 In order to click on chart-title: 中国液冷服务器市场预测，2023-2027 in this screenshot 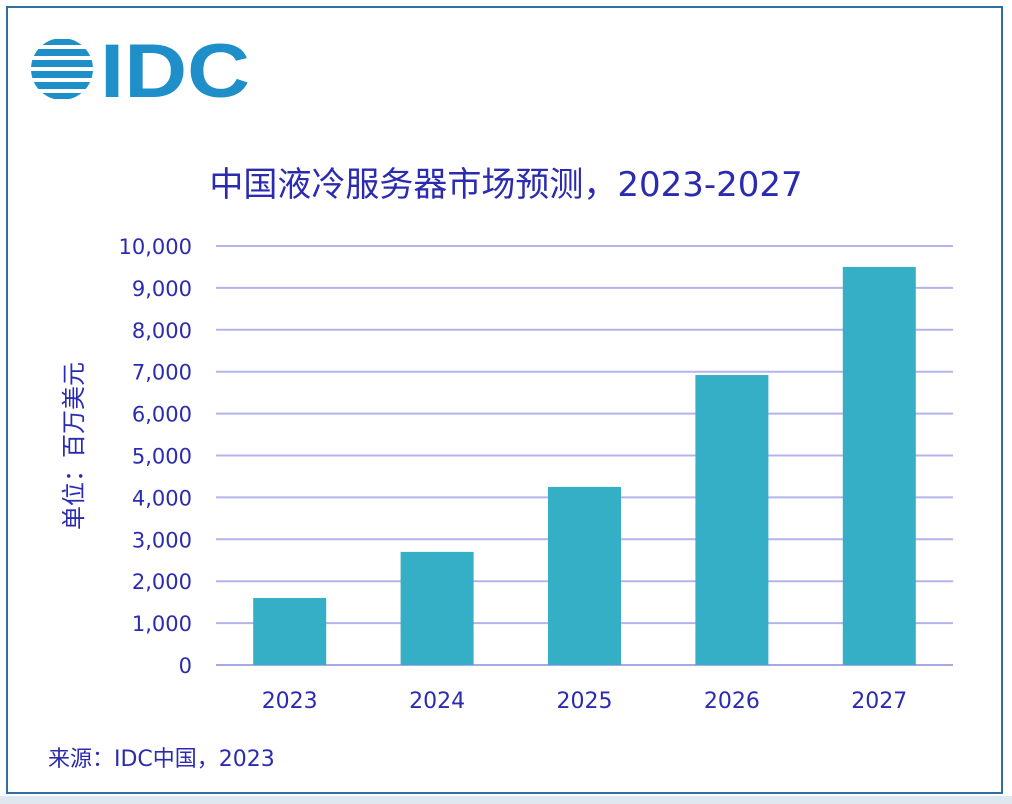, I will do `click(505, 185)`.